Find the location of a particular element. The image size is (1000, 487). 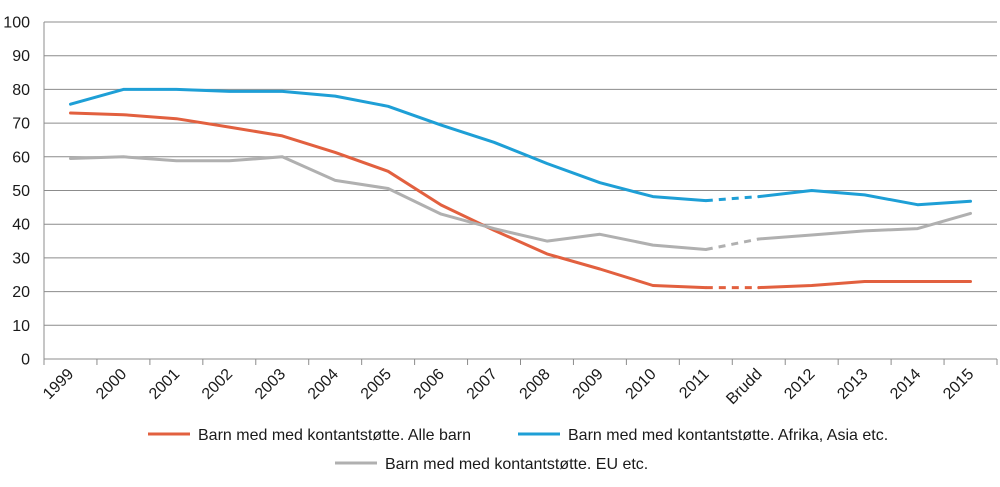

legend-label-3: Barn med med kontantstøtte. EU etc. is located at coordinates (516, 464).